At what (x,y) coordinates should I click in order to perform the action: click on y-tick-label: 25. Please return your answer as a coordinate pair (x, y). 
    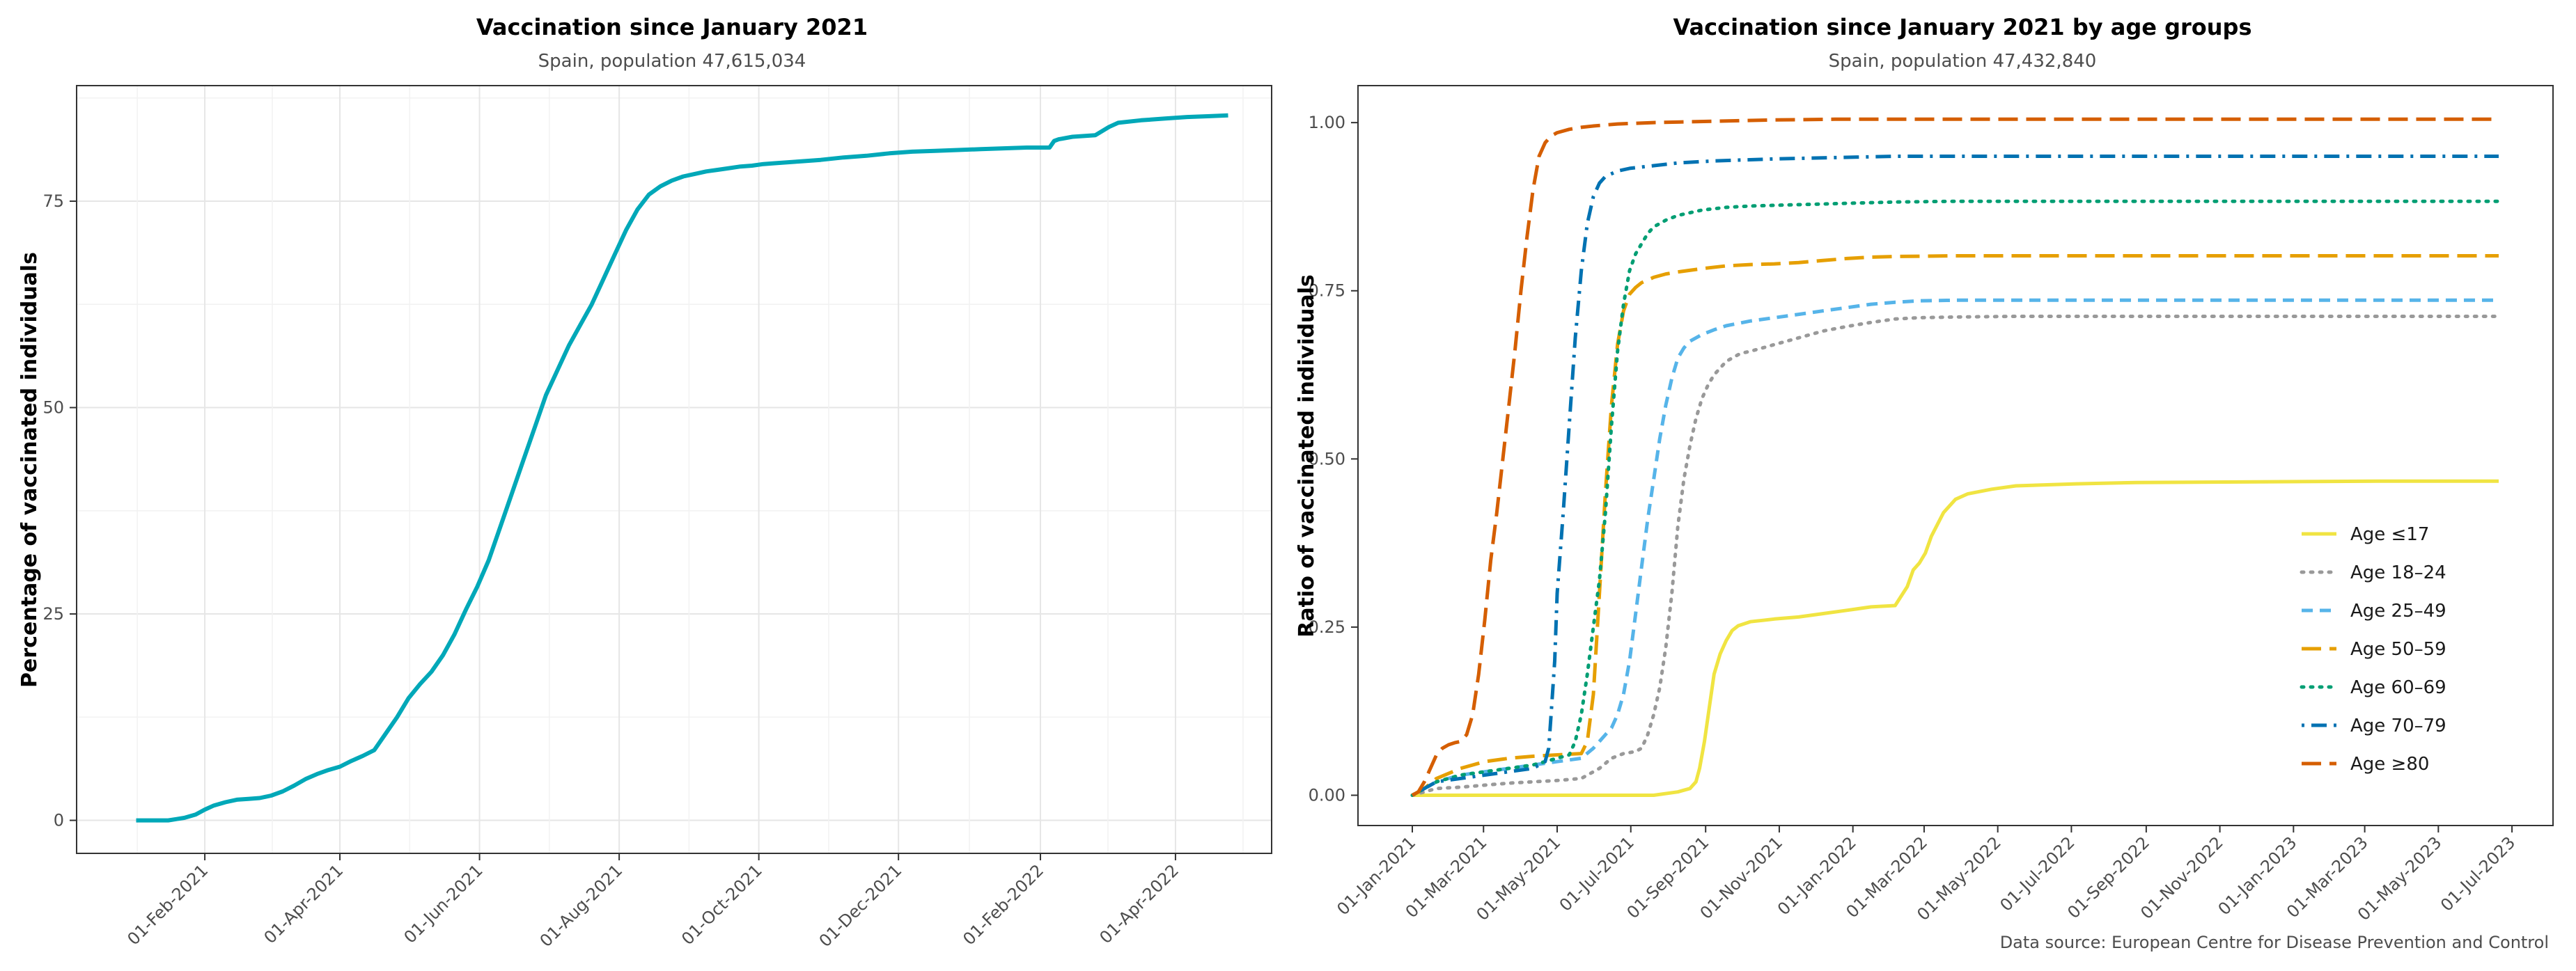
    Looking at the image, I should click on (53, 614).